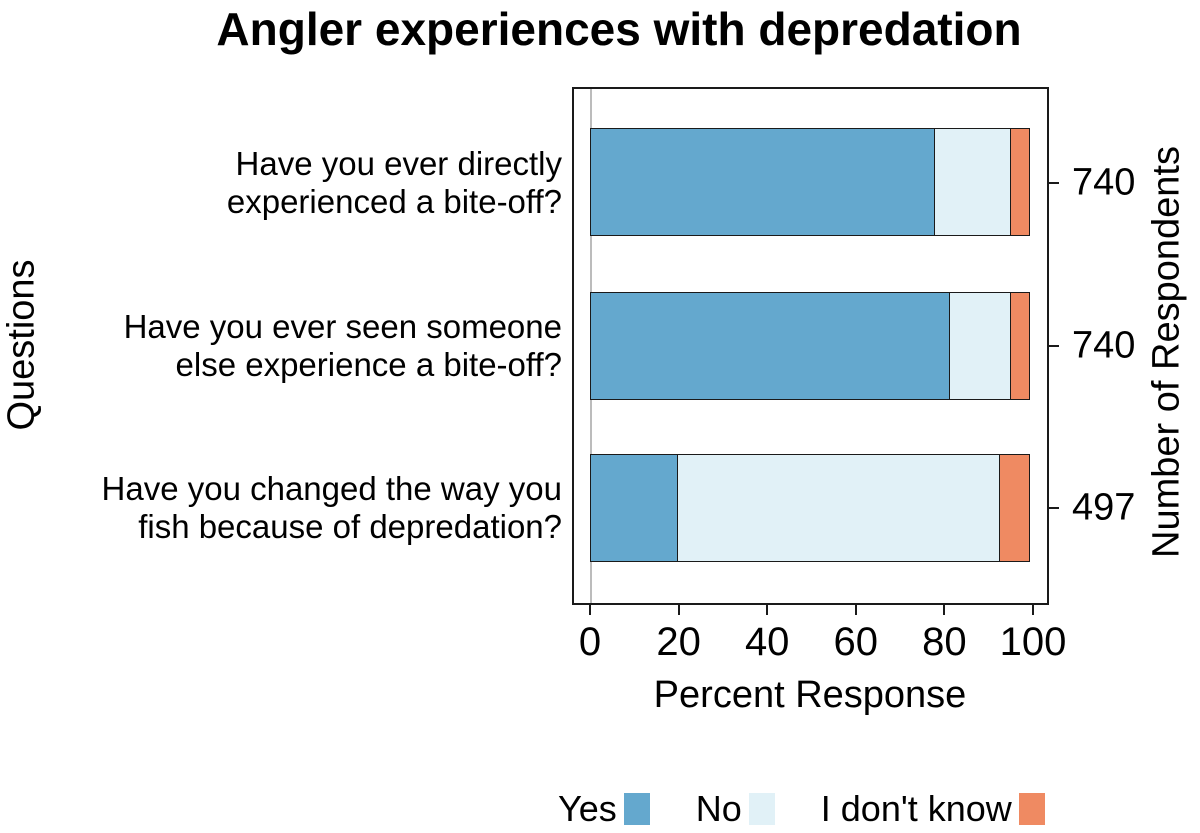 The image size is (1200, 833). Describe the element at coordinates (1166, 352) in the screenshot. I see `y-axis-title-right: Number of Respondents` at that location.